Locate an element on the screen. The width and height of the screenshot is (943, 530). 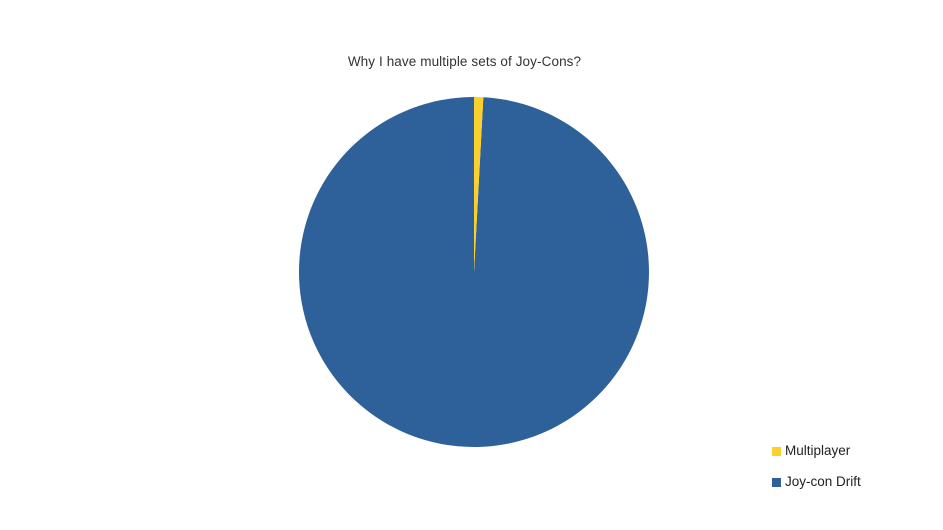
pie-slice-multiplayer is located at coordinates (479, 184).